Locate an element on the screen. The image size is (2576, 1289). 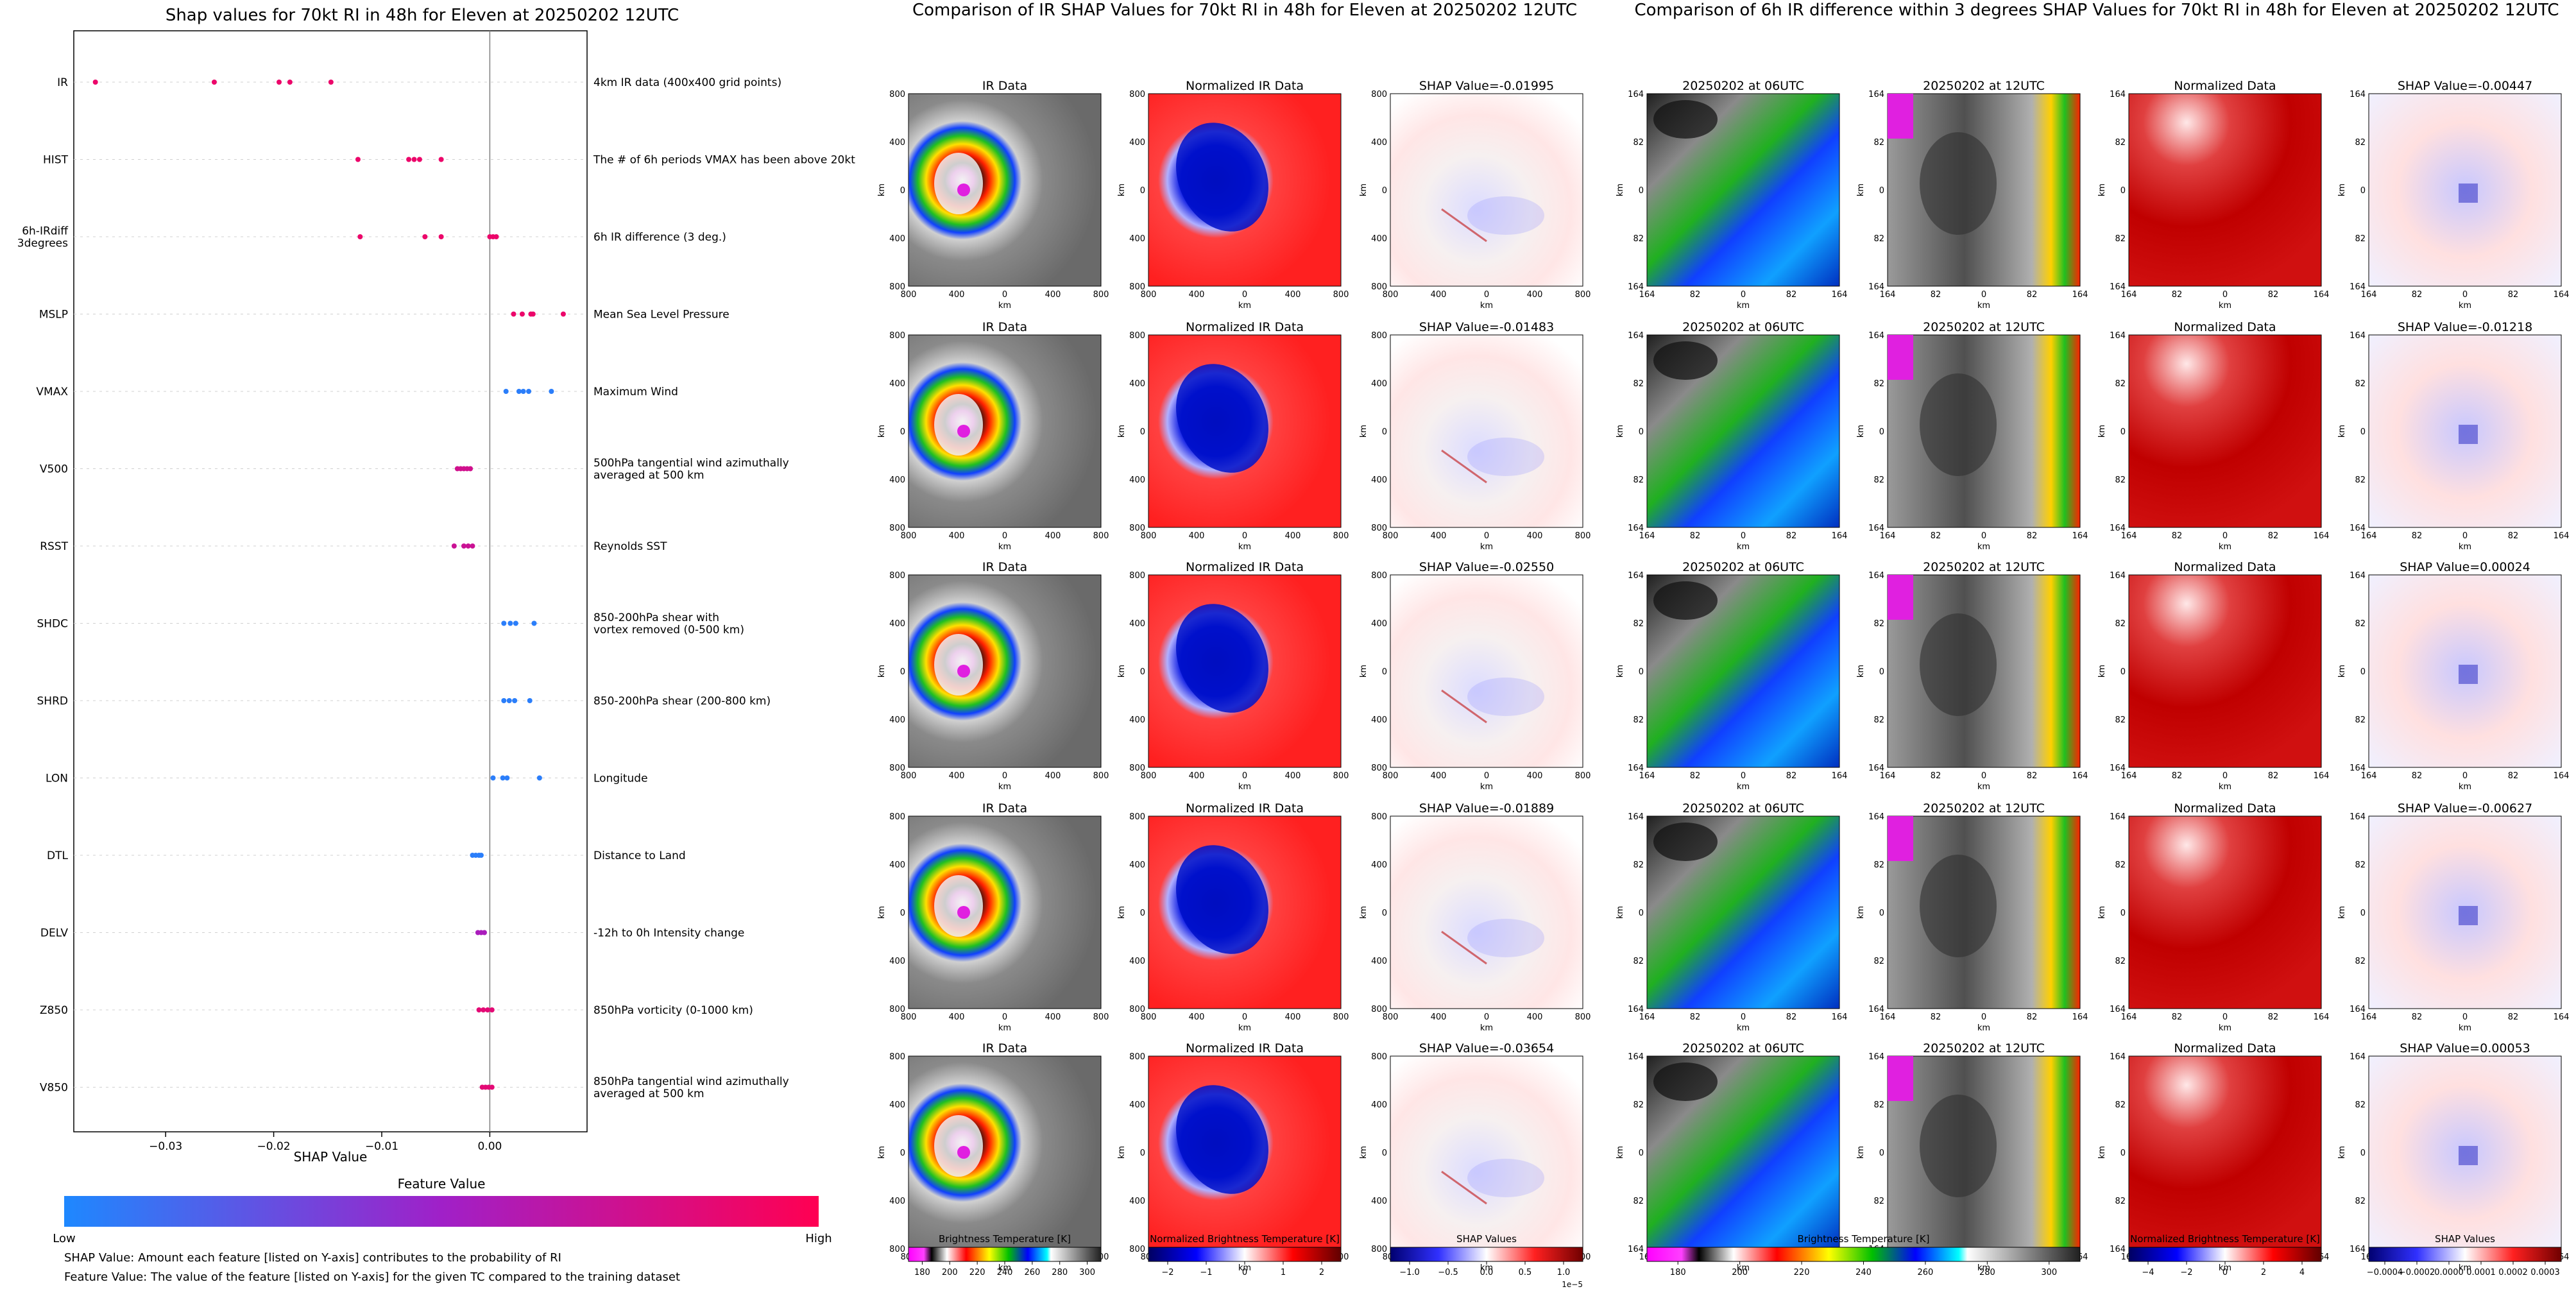
feature-points is located at coordinates (329, 585).